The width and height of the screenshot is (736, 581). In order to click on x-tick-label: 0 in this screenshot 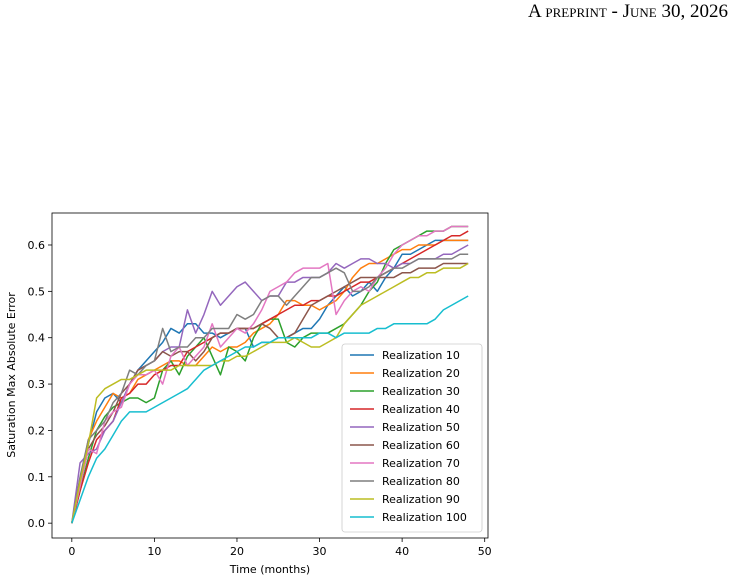, I will do `click(71, 551)`.